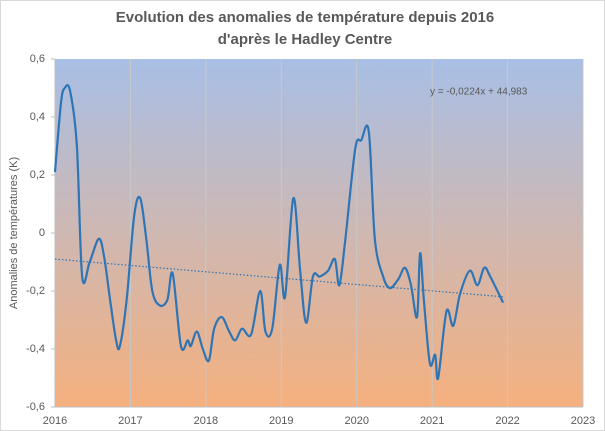 The width and height of the screenshot is (605, 431). Describe the element at coordinates (583, 421) in the screenshot. I see `x-tick-label: 2023` at that location.